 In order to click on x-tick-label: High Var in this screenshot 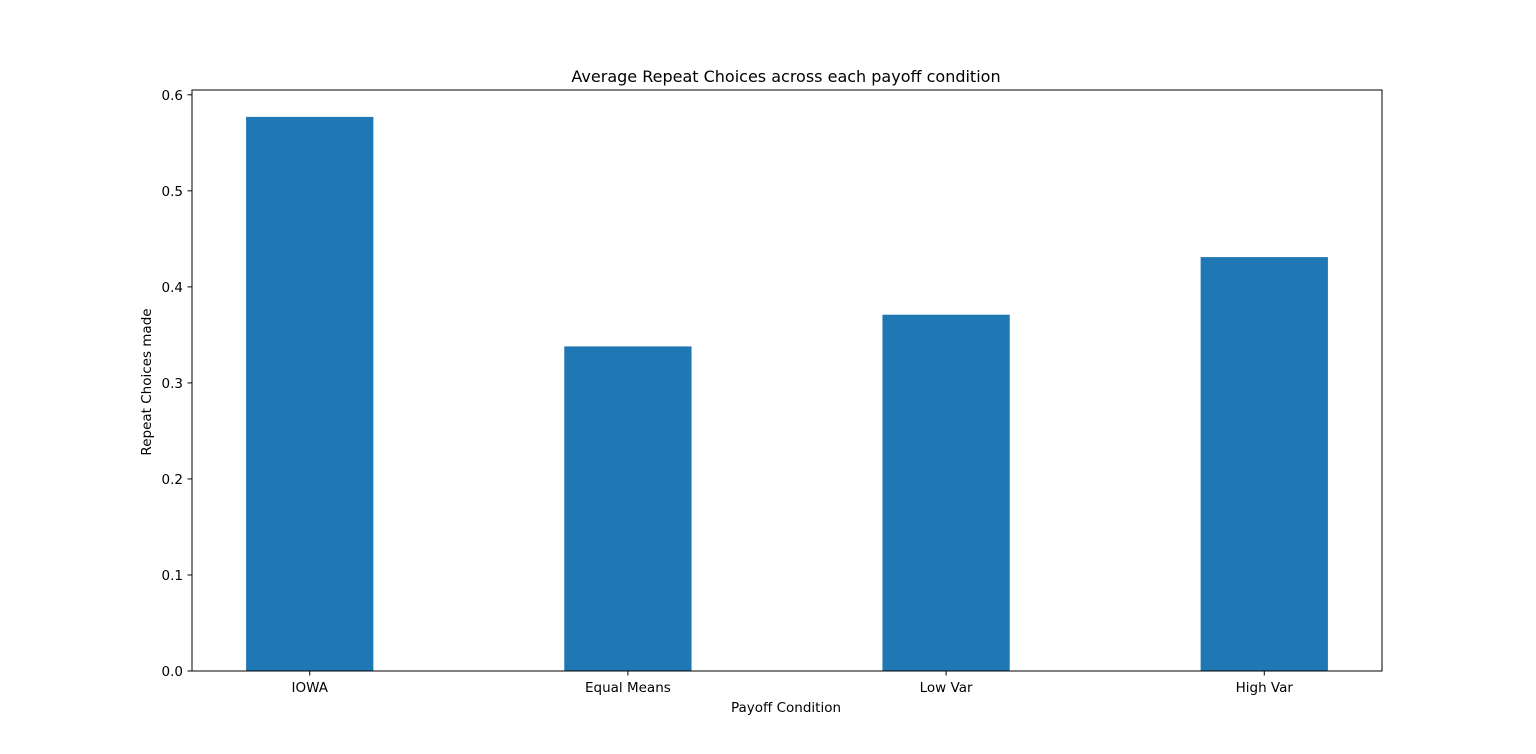, I will do `click(1265, 688)`.